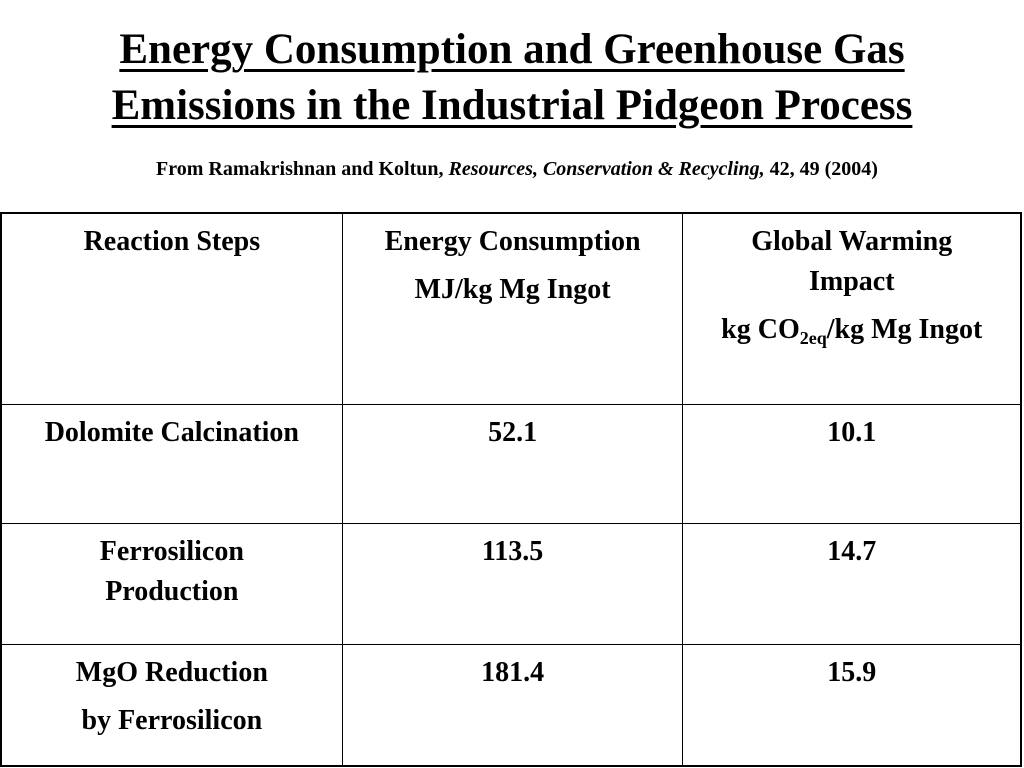 The image size is (1024, 768). What do you see at coordinates (171, 308) in the screenshot?
I see `header-reaction-steps: Reaction Steps` at bounding box center [171, 308].